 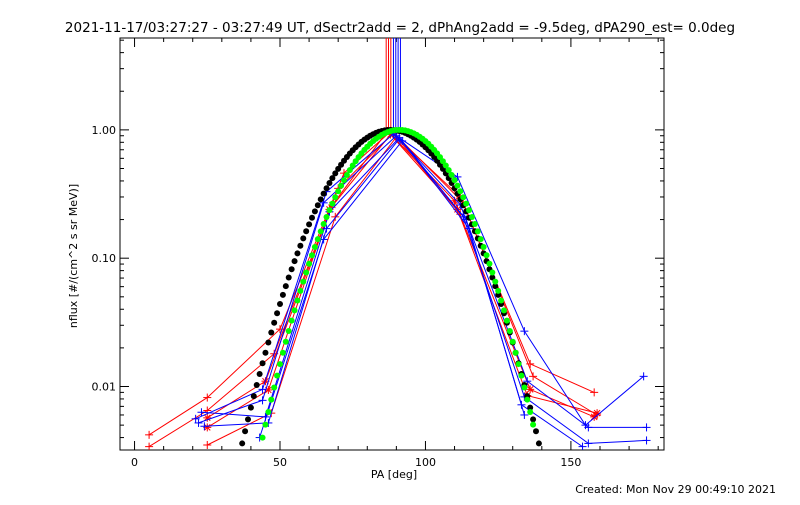 What do you see at coordinates (104, 130) in the screenshot?
I see `y-tick-label: 1.00` at bounding box center [104, 130].